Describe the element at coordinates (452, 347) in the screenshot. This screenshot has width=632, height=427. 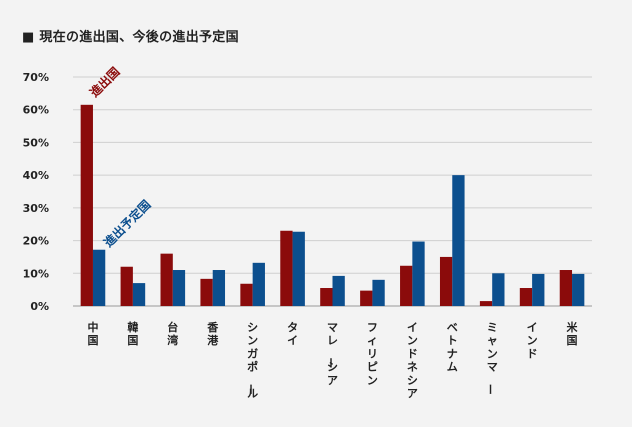
I see `x-category-label: ベトナム` at that location.